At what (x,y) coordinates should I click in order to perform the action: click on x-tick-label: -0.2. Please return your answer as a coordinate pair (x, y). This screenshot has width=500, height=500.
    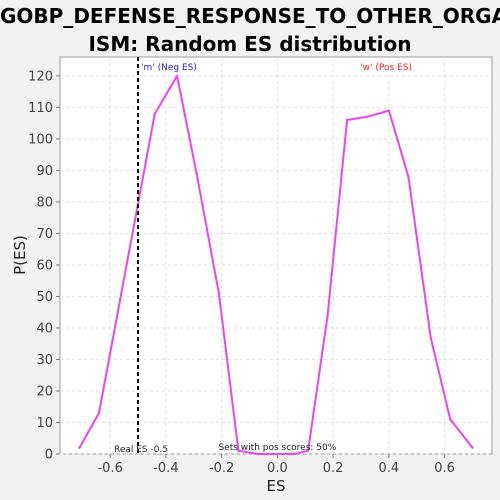
    Looking at the image, I should click on (221, 468).